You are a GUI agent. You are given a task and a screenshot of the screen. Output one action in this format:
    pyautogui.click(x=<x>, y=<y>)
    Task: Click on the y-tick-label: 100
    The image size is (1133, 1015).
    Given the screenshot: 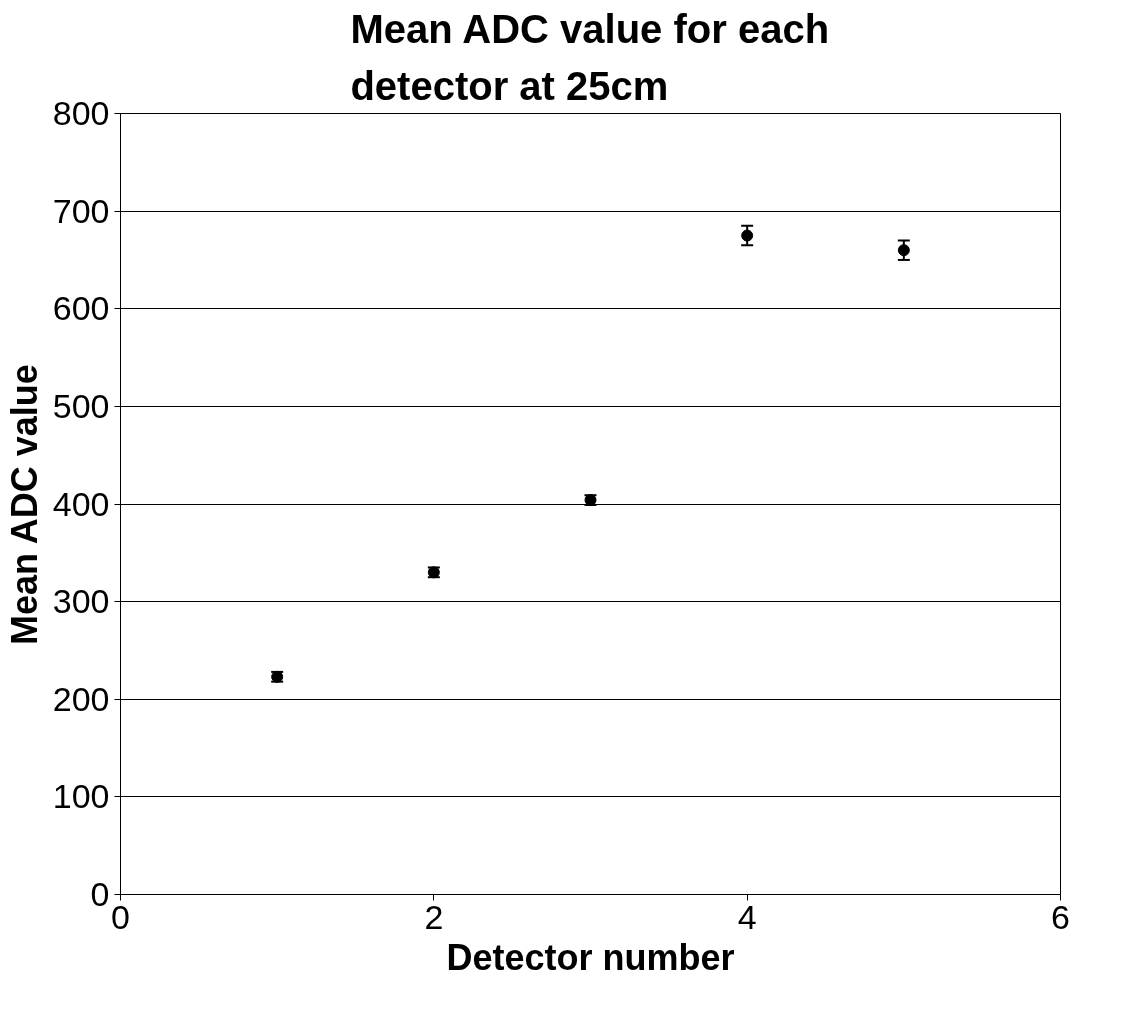 What is the action you would take?
    pyautogui.click(x=81, y=796)
    